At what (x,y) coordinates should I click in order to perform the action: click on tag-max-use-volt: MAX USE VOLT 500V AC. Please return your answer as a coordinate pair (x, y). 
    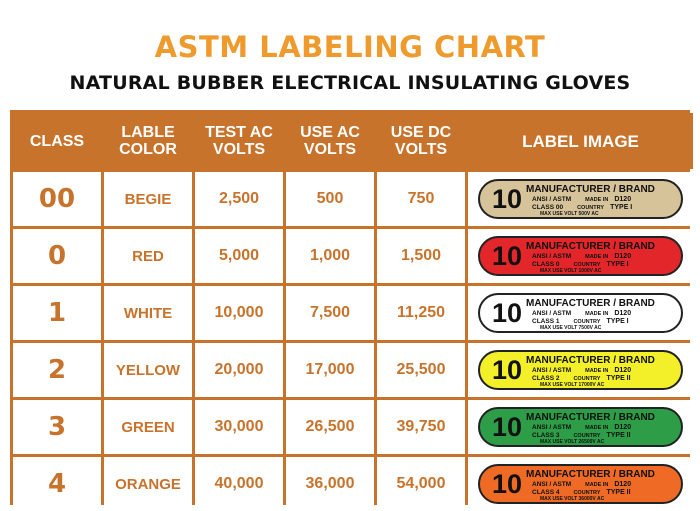
    Looking at the image, I should click on (569, 214).